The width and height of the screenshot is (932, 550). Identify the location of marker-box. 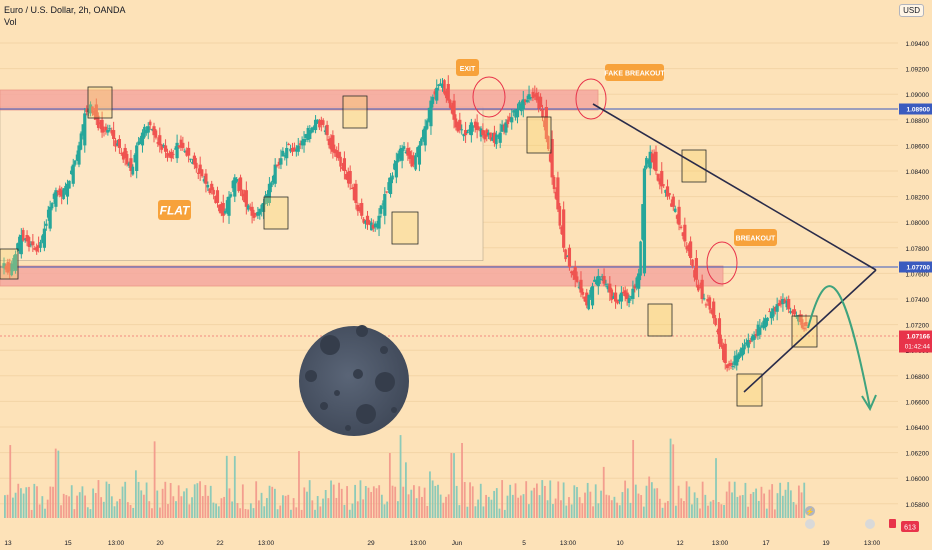
(660, 320).